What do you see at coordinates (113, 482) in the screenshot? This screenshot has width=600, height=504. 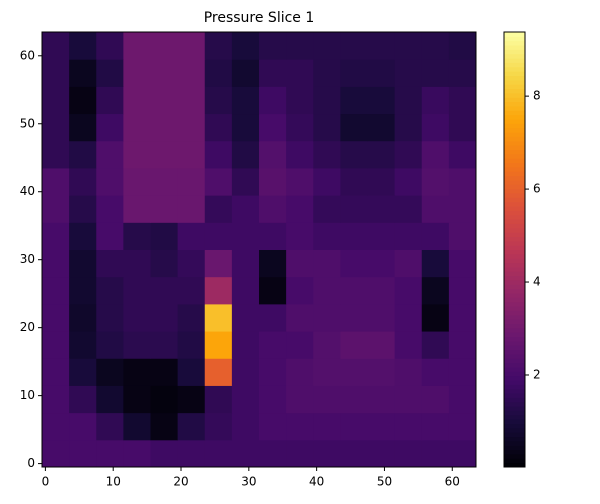 I see `x-tick-label: 10` at bounding box center [113, 482].